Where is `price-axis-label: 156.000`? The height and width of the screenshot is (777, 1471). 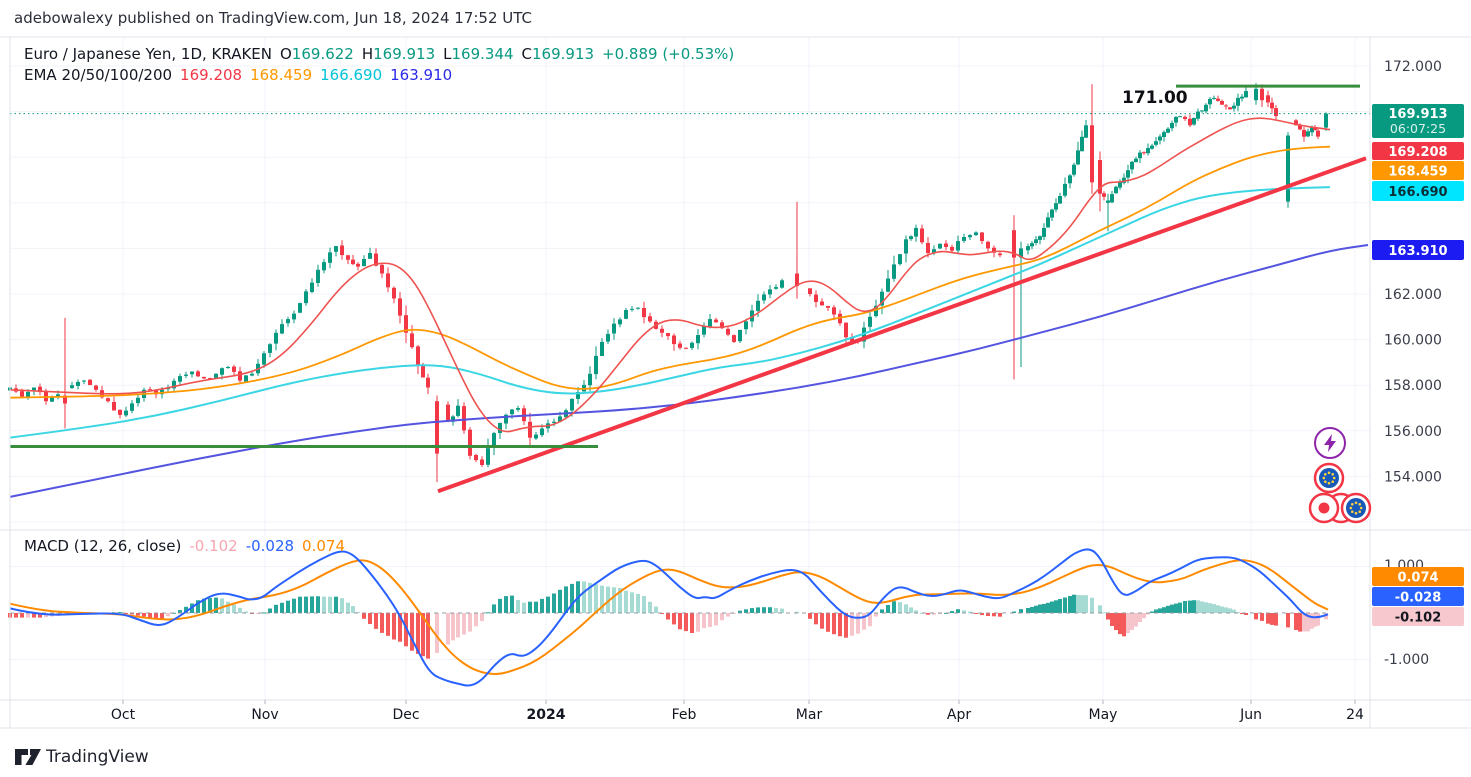
price-axis-label: 156.000 is located at coordinates (1413, 432).